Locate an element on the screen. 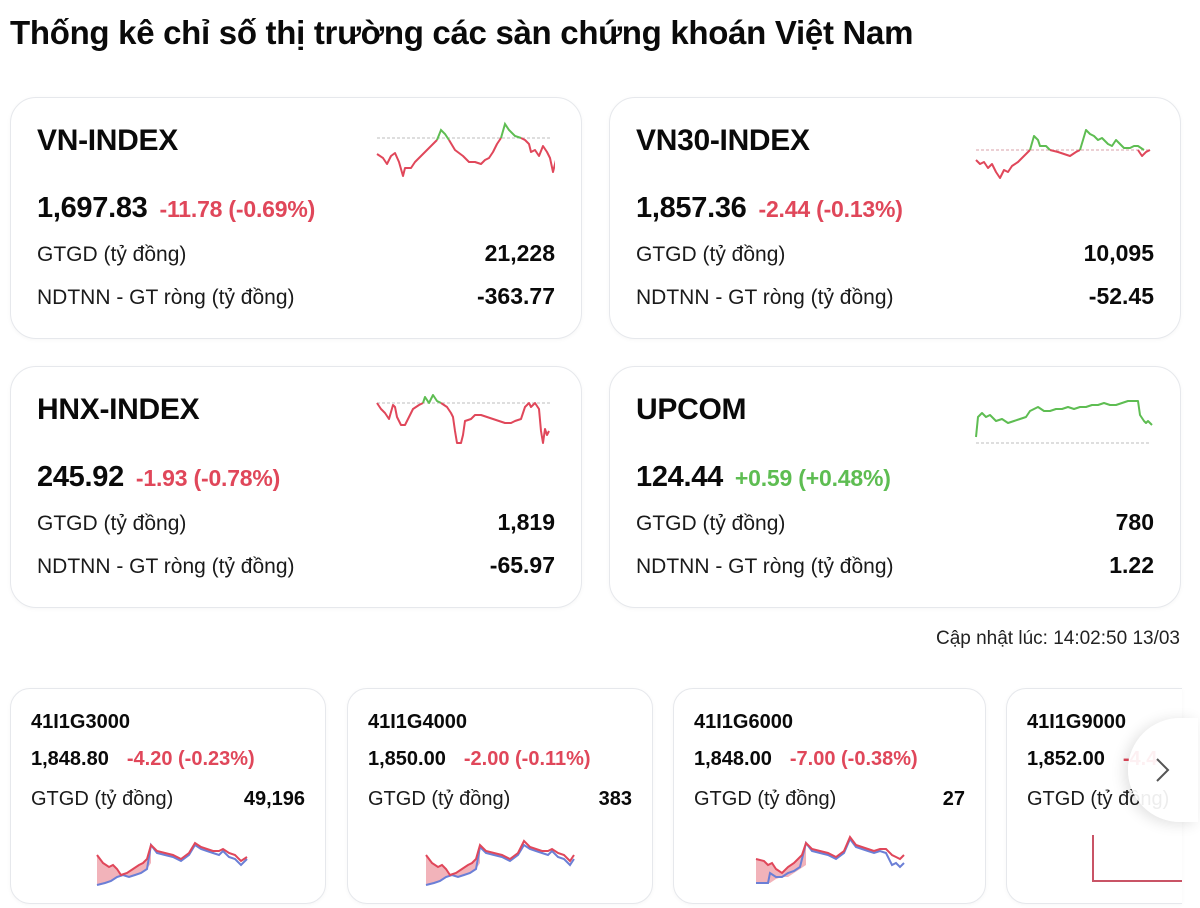 This screenshot has height=908, width=1200. gtgd-value: 49,196 is located at coordinates (274, 799).